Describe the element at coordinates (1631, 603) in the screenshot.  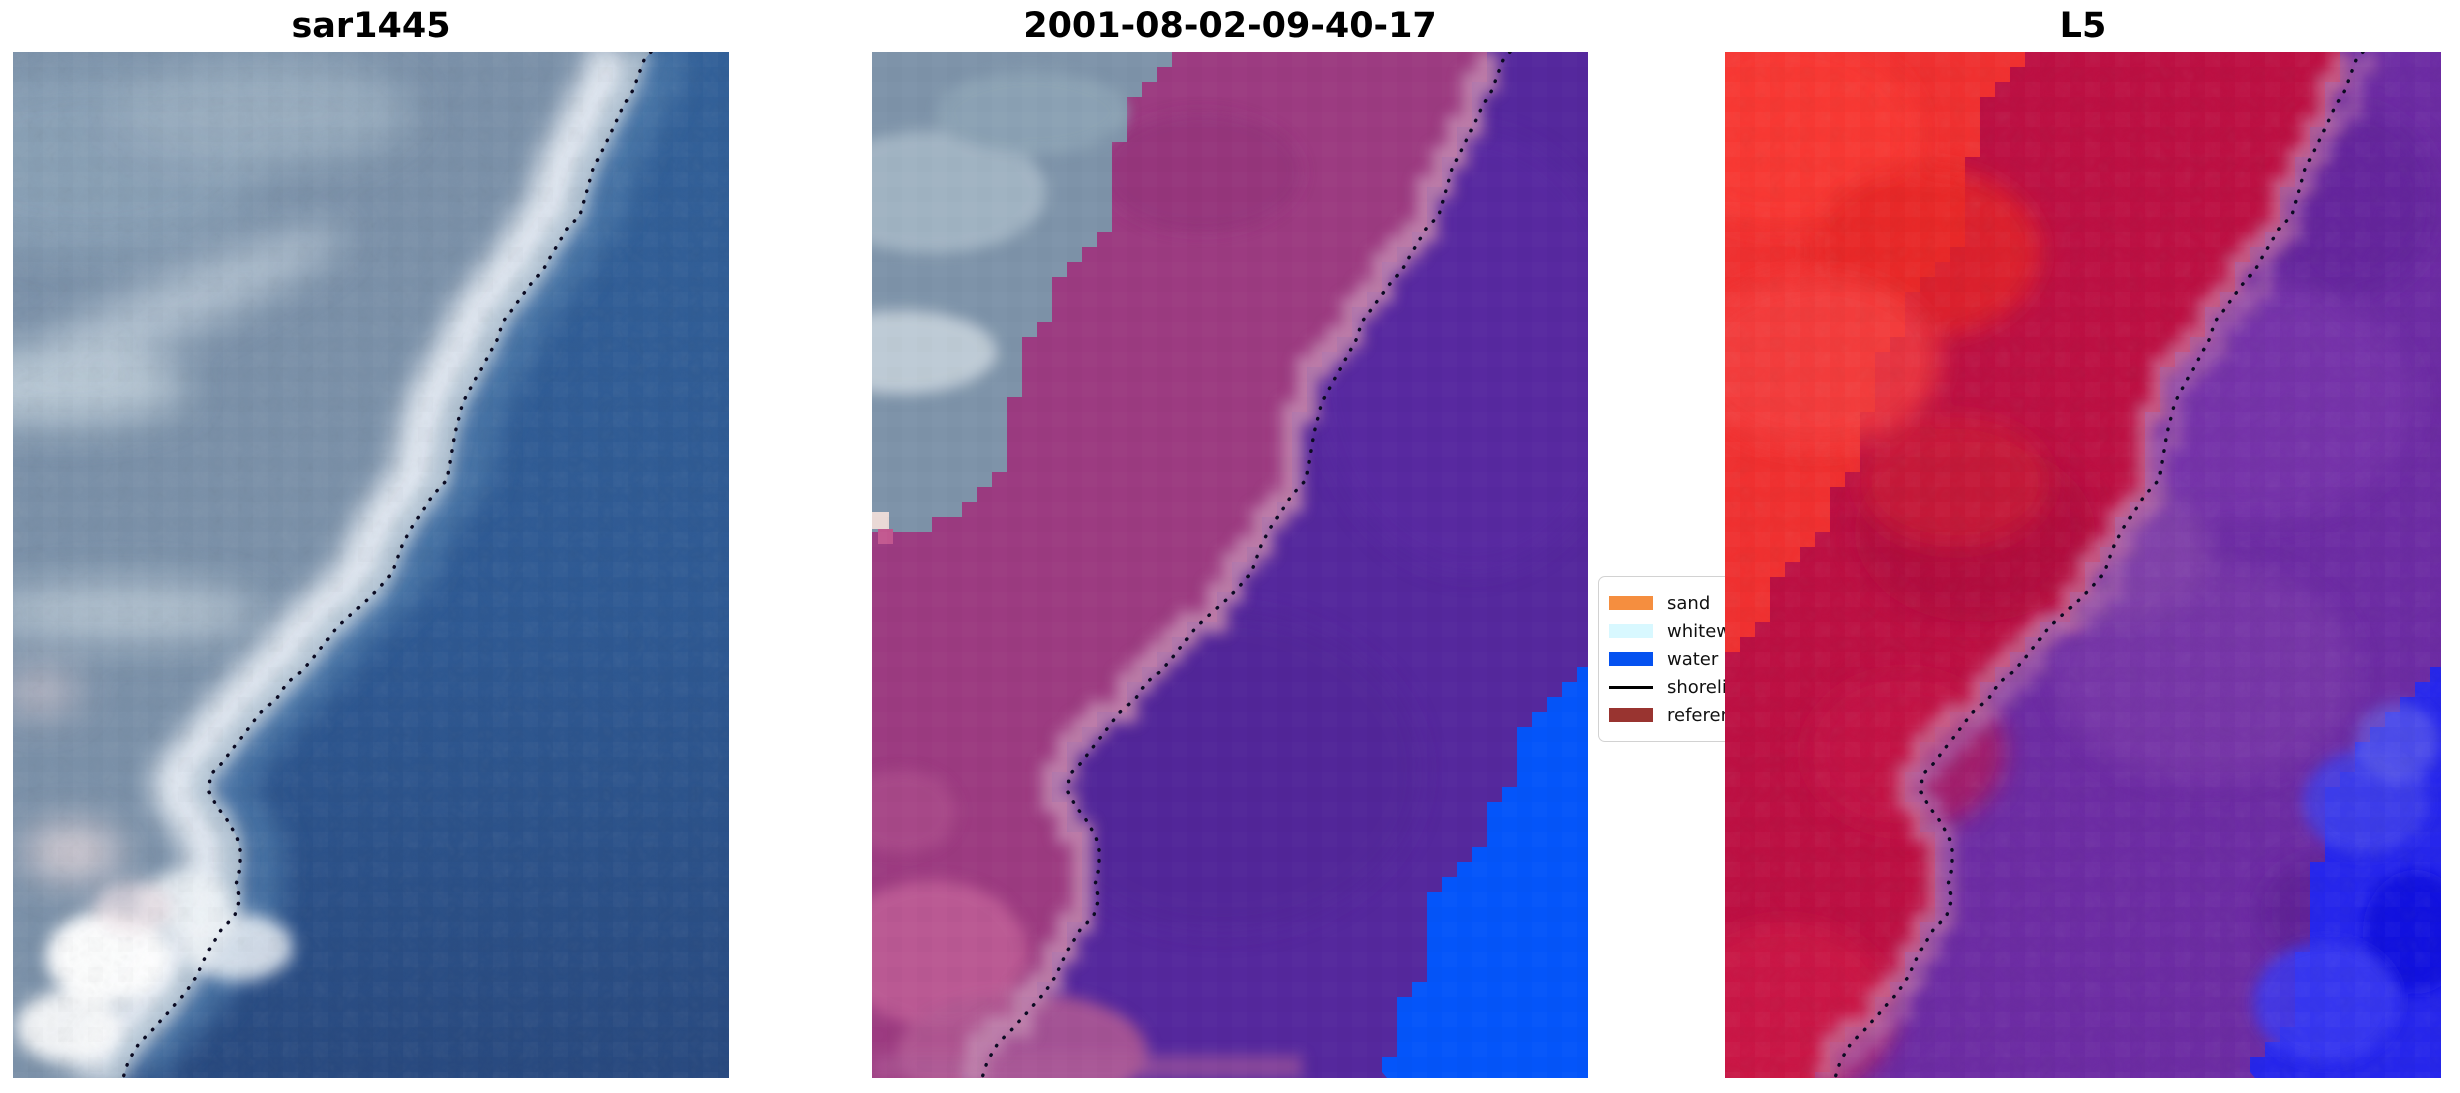
I see `legend-swatch-sand` at that location.